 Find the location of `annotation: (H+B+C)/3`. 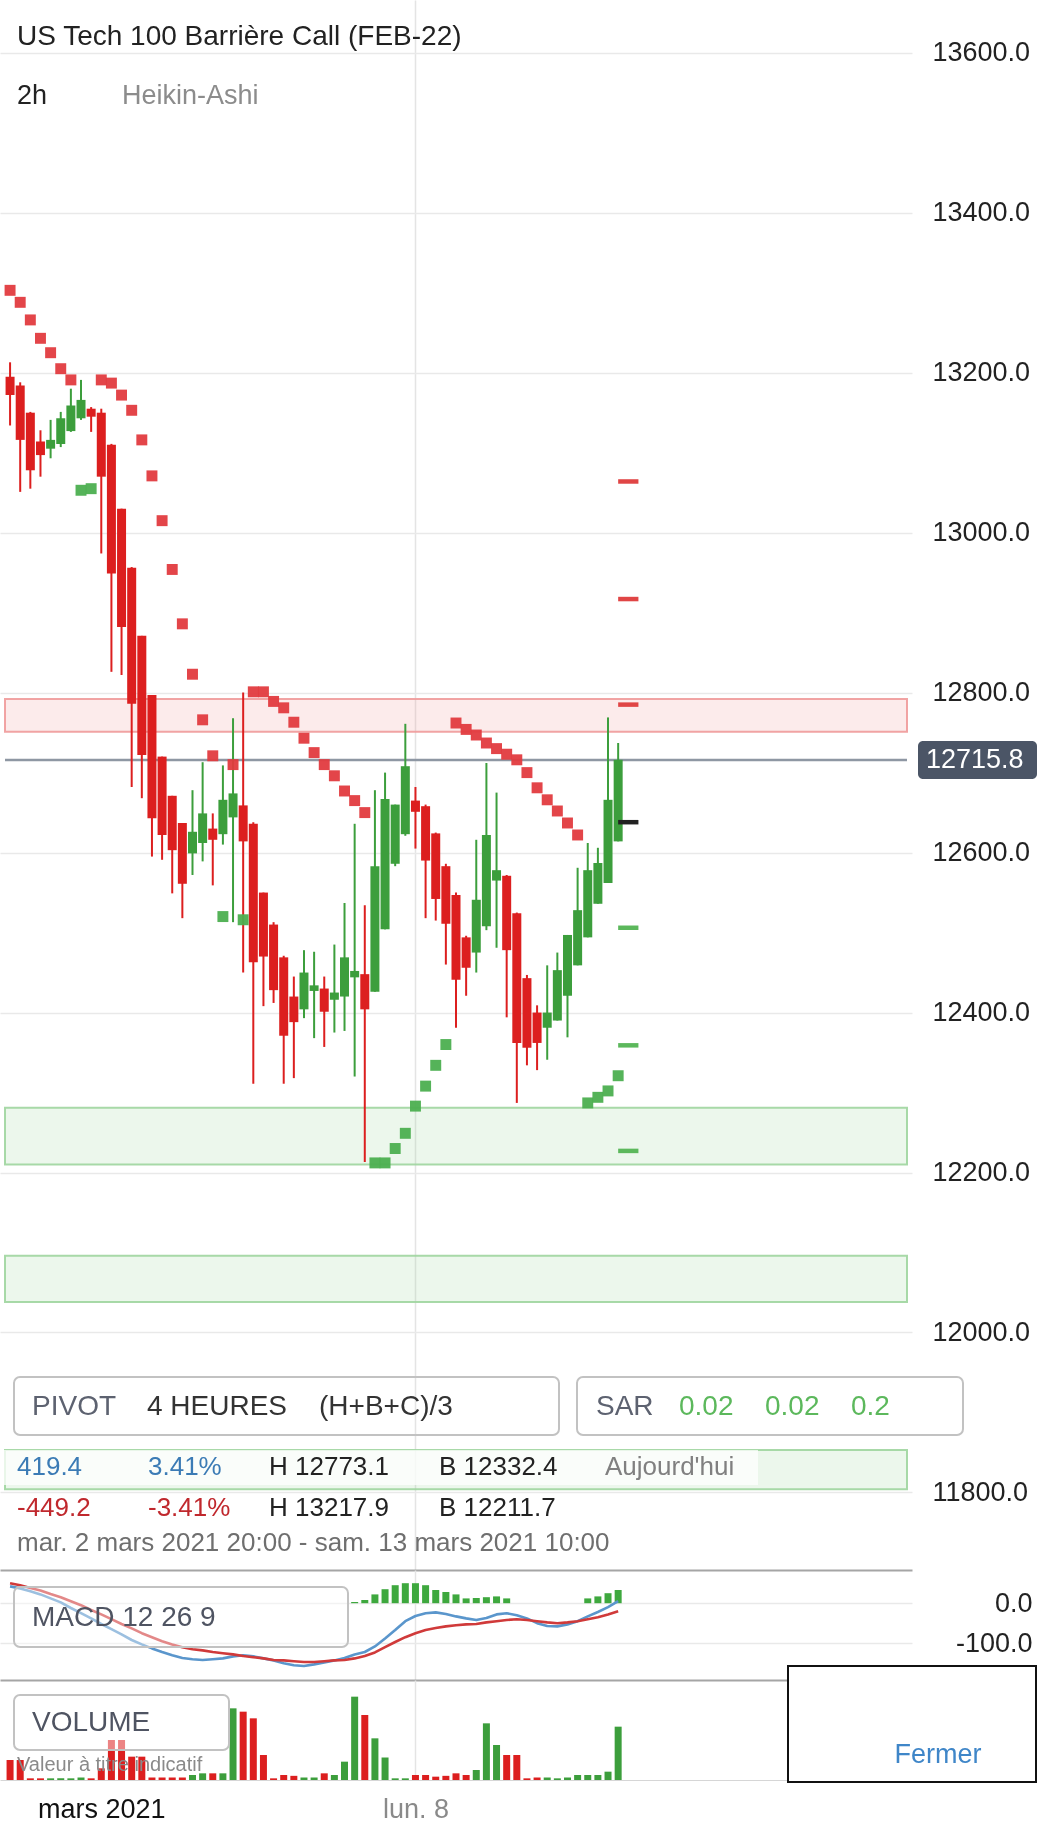

annotation: (H+B+C)/3 is located at coordinates (386, 1405).